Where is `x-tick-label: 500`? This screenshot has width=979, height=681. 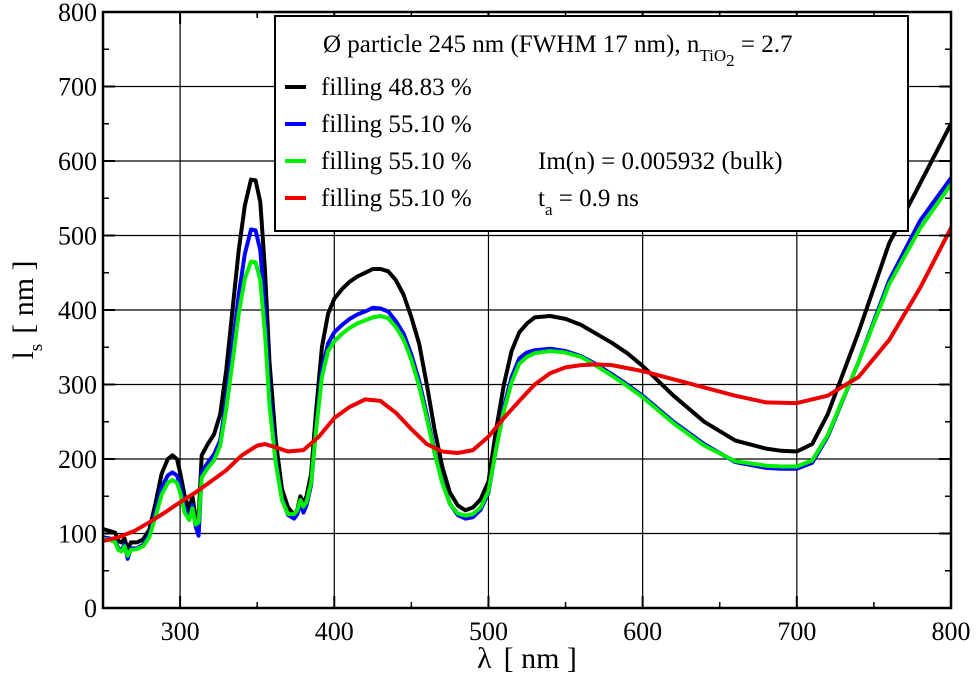
x-tick-label: 500 is located at coordinates (488, 631).